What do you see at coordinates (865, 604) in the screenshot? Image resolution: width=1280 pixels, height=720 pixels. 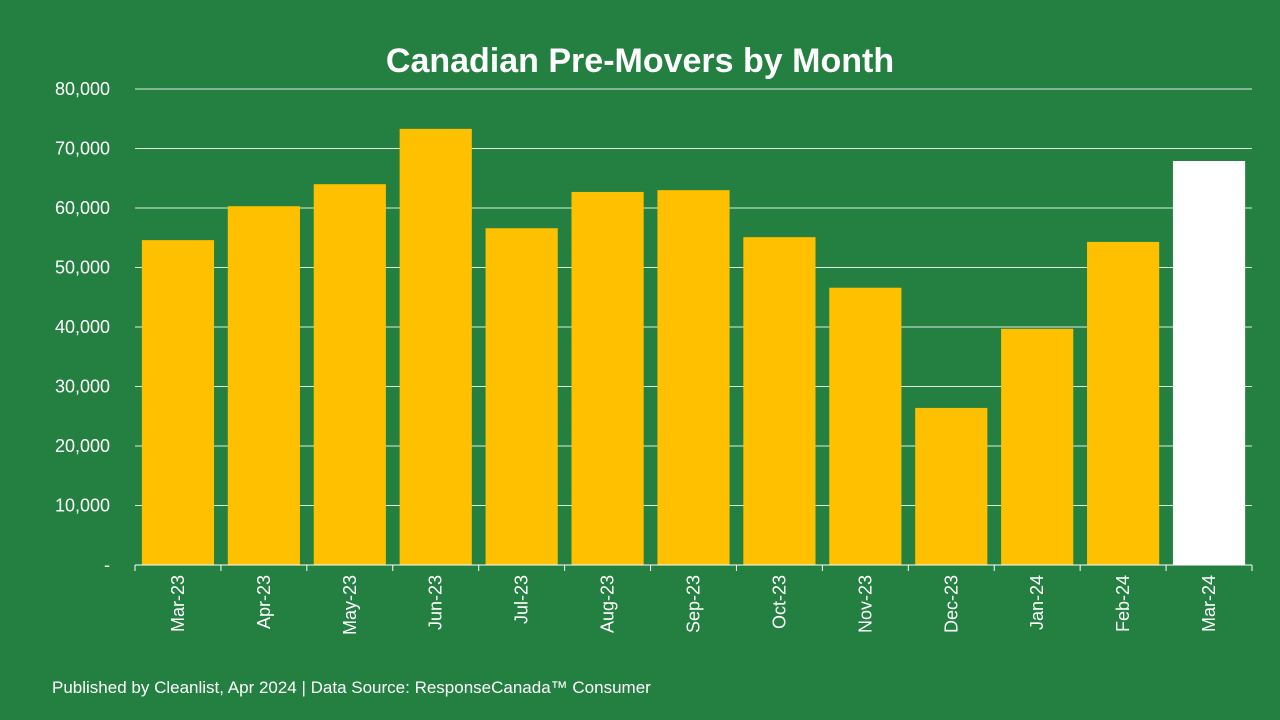 I see `x-tick-label: Nov-23` at bounding box center [865, 604].